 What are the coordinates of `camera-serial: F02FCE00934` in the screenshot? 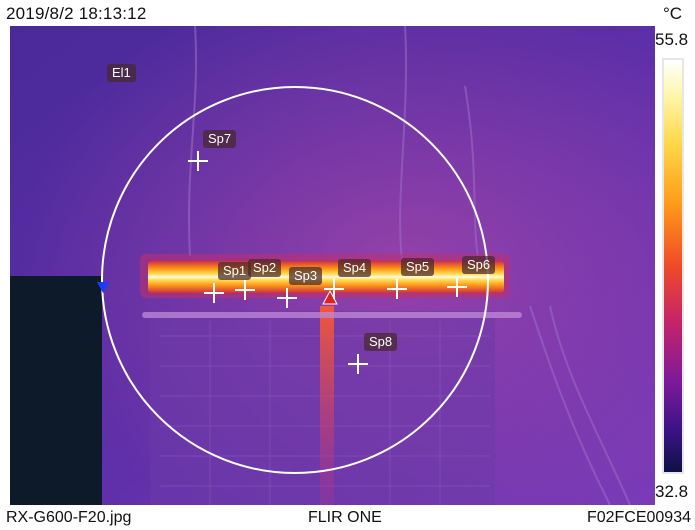 It's located at (638, 517).